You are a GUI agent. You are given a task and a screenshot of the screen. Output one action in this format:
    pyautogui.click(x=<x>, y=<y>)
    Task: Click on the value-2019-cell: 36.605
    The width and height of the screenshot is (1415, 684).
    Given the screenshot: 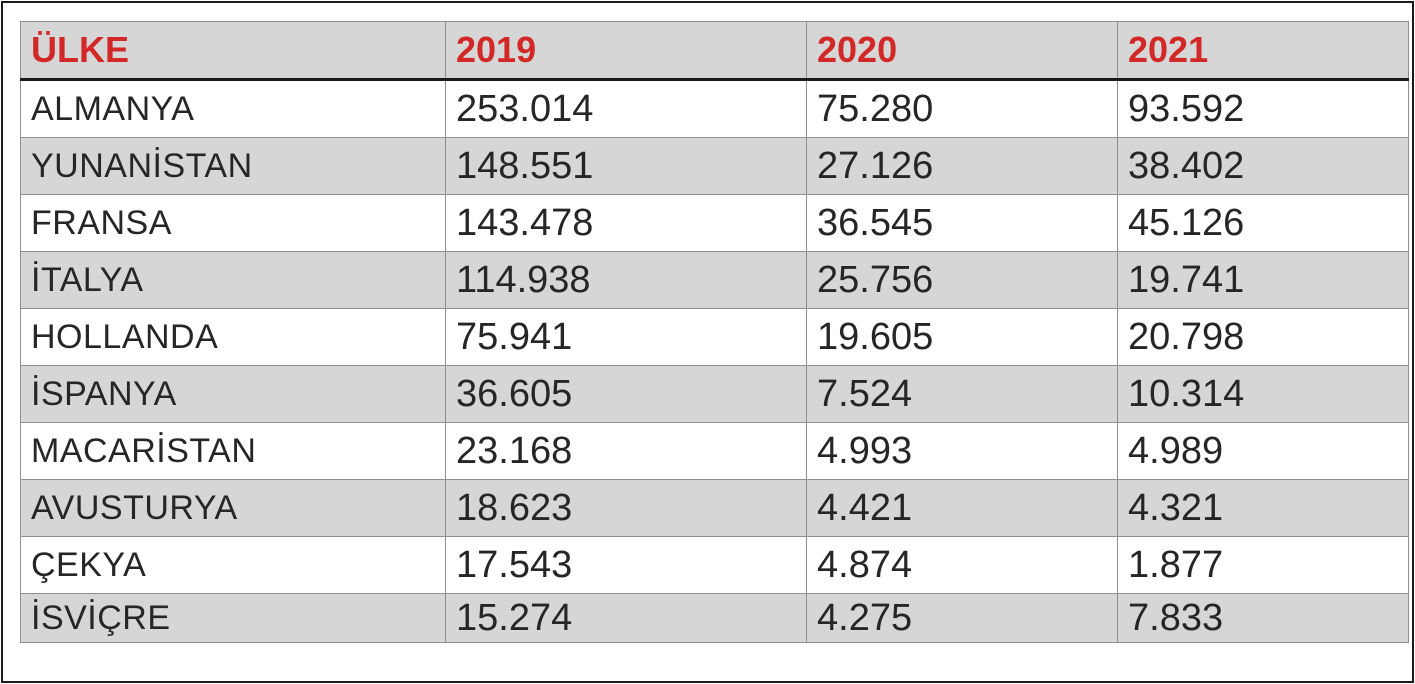 What is the action you would take?
    pyautogui.click(x=626, y=394)
    